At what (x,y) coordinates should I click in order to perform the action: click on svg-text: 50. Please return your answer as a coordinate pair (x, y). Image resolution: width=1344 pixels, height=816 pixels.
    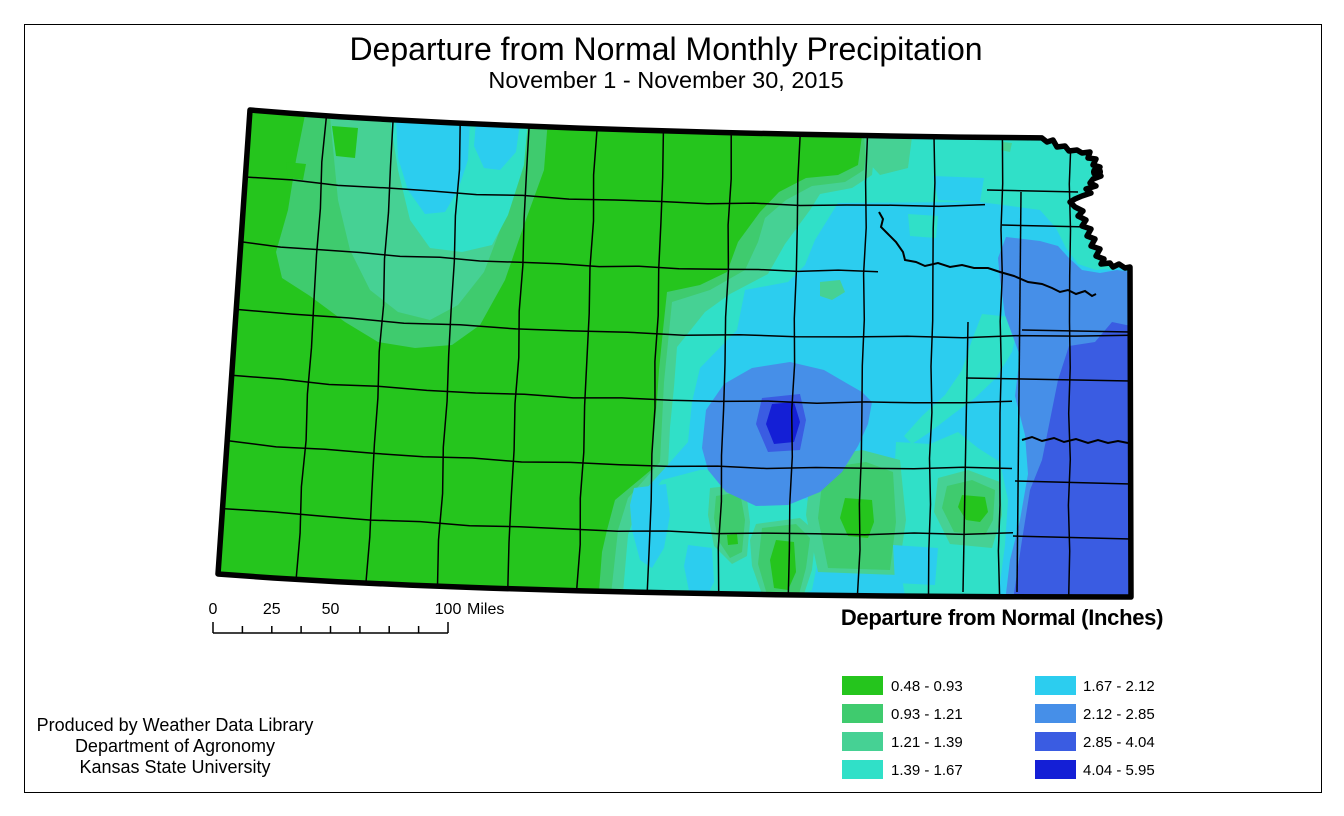
    Looking at the image, I should click on (331, 609).